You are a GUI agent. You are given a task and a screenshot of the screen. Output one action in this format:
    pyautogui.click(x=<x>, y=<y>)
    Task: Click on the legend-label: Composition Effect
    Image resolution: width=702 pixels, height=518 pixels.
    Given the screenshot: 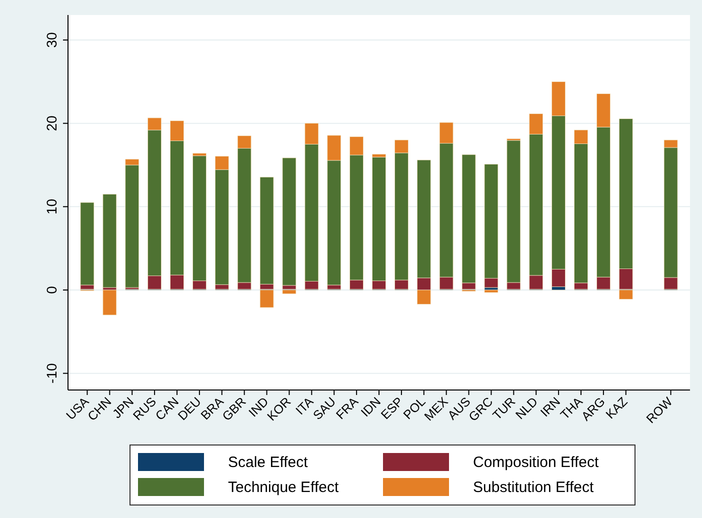 What is the action you would take?
    pyautogui.click(x=536, y=462)
    